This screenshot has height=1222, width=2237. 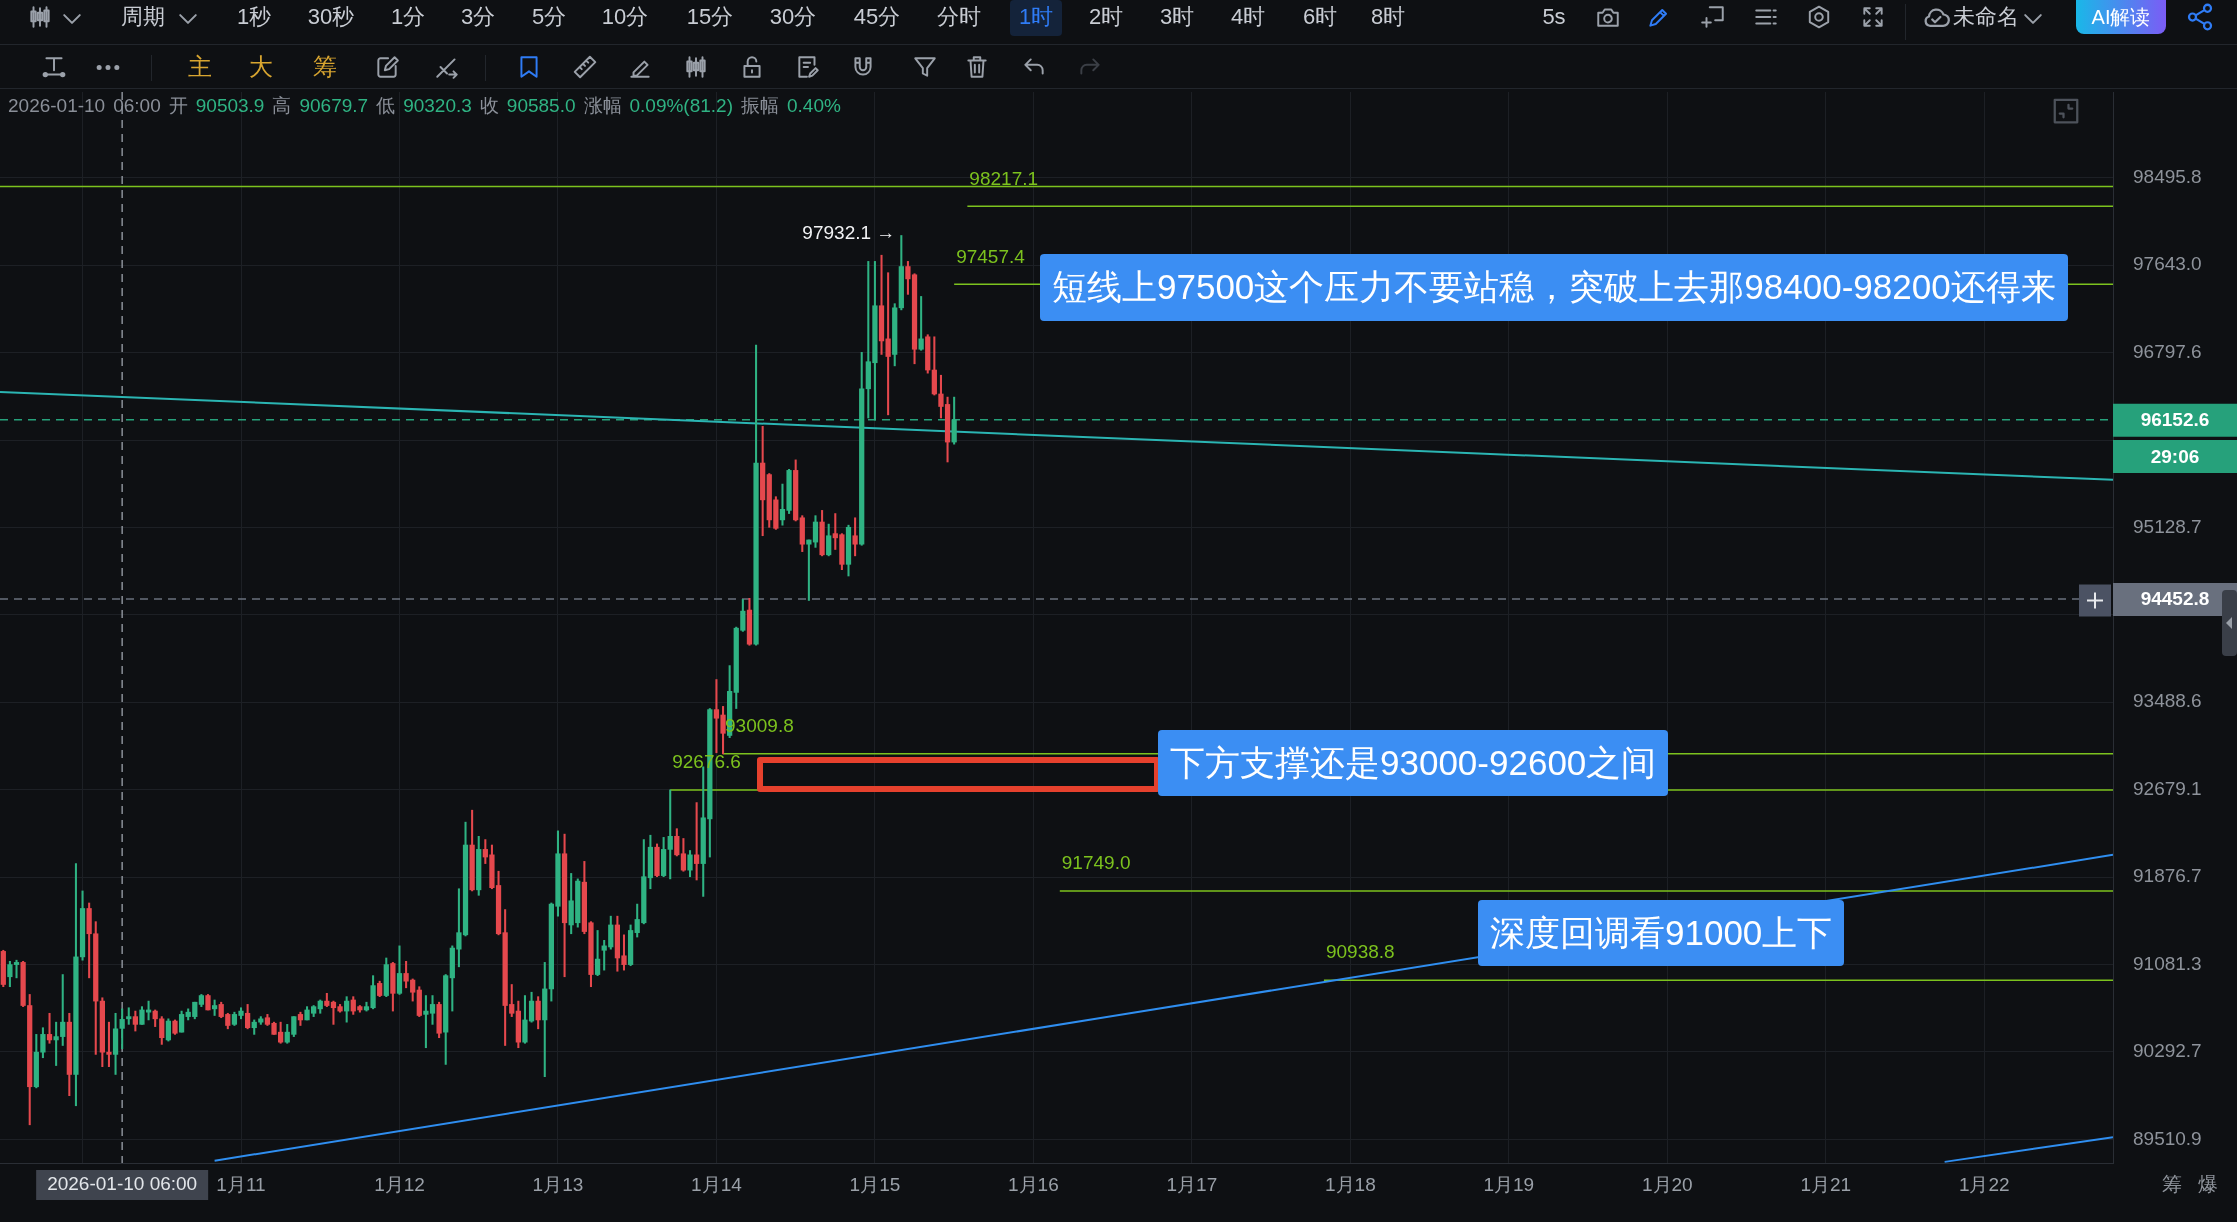 What do you see at coordinates (2175, 456) in the screenshot?
I see `timer-box: 29:06` at bounding box center [2175, 456].